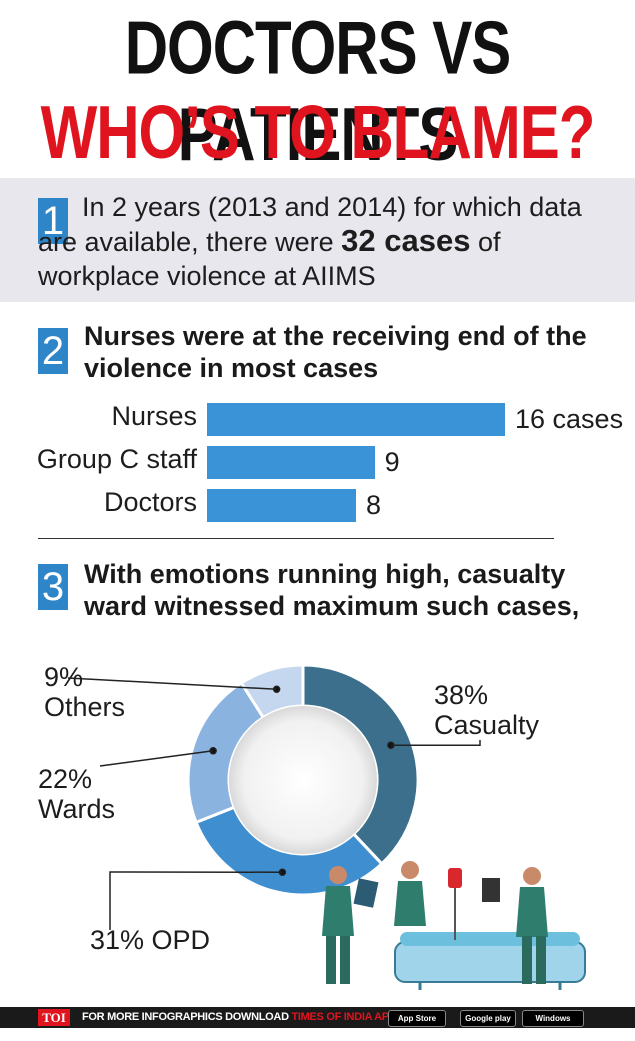 The width and height of the screenshot is (635, 1041). I want to click on section1-band, so click(317, 240).